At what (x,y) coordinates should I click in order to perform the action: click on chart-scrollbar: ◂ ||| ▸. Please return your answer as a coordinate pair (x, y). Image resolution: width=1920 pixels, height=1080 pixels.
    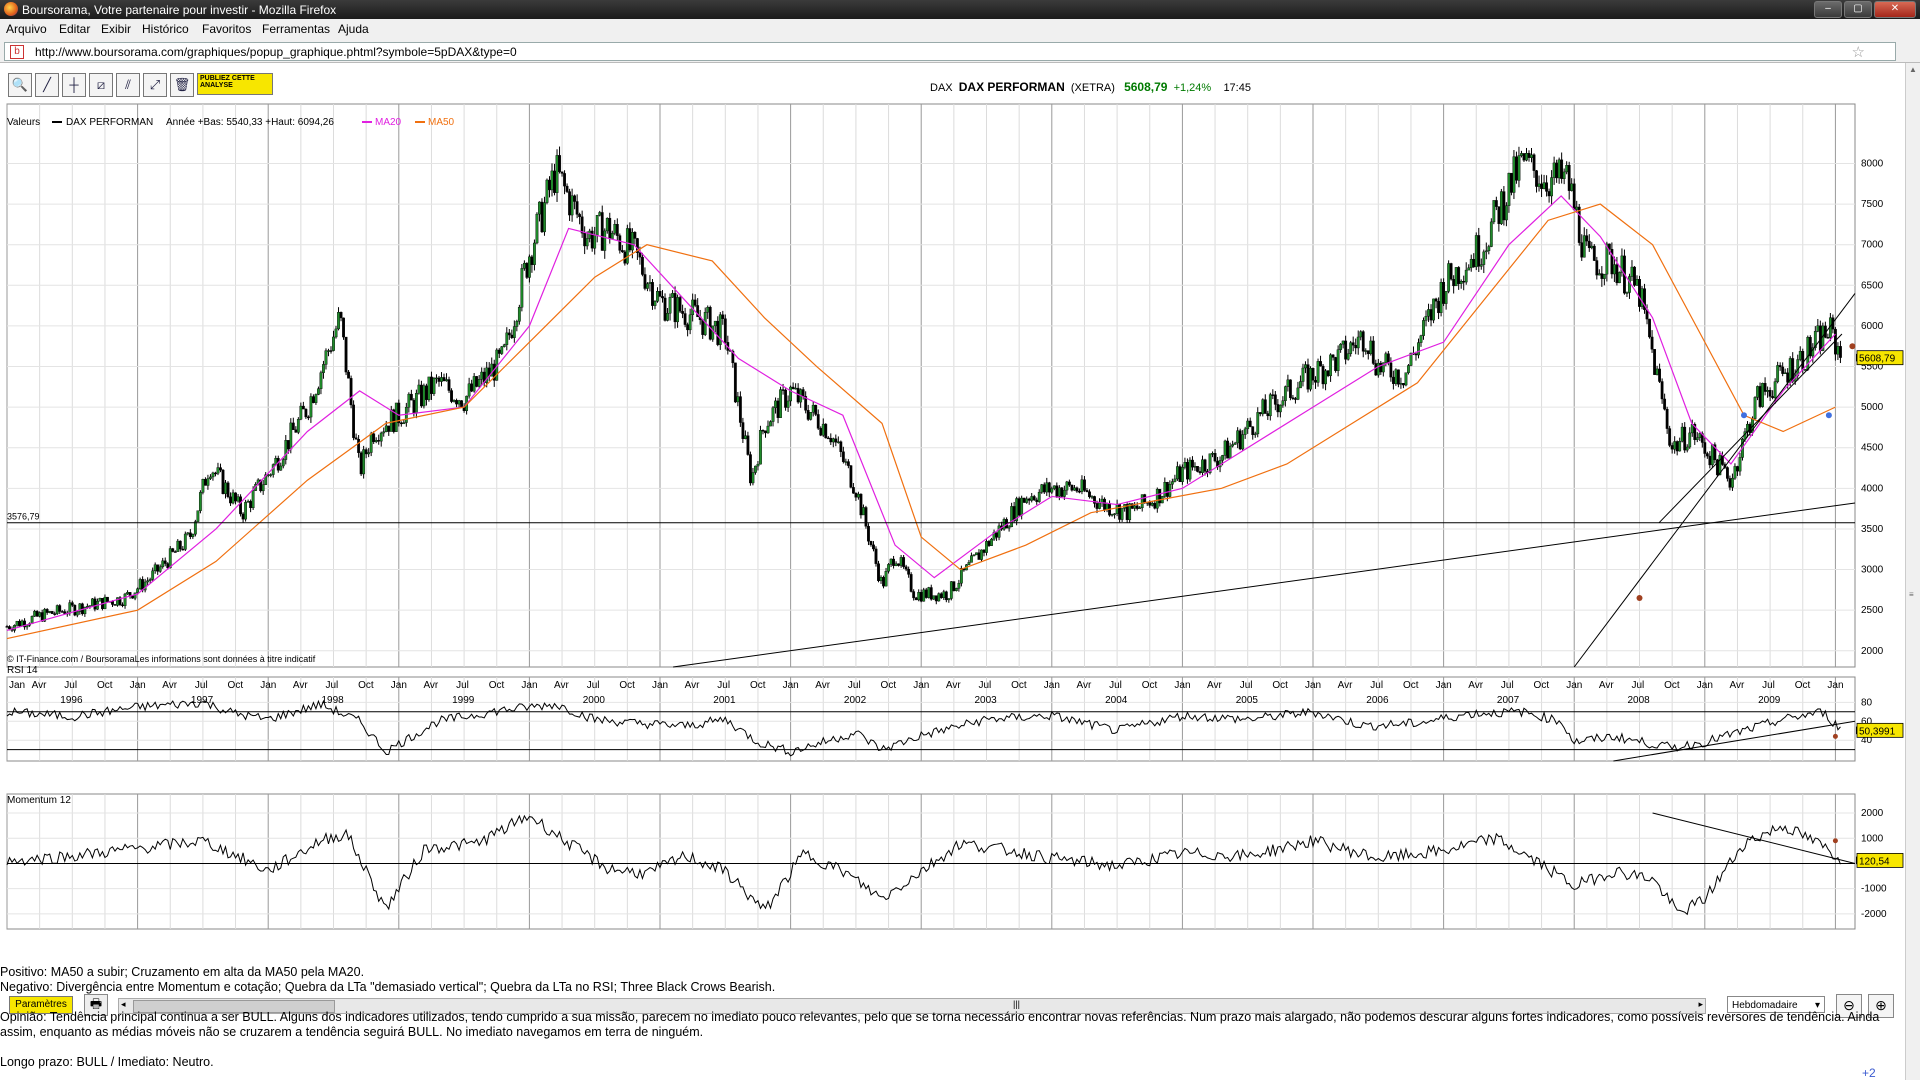
    Looking at the image, I should click on (912, 1006).